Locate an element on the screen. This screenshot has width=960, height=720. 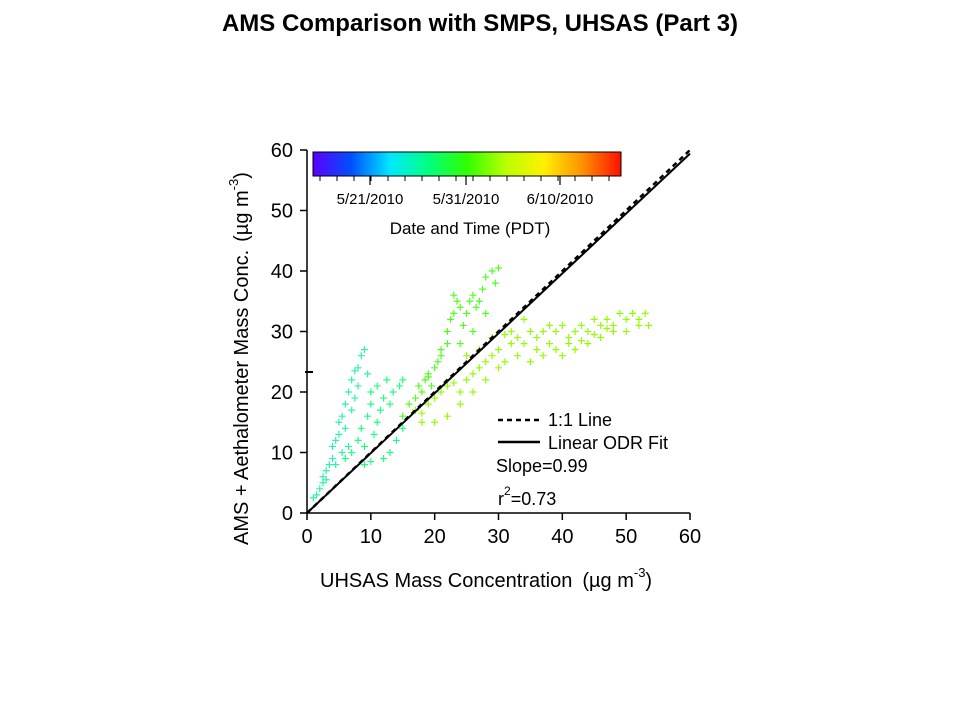
colorbar-tick-label: 6/10/2010 is located at coordinates (560, 199).